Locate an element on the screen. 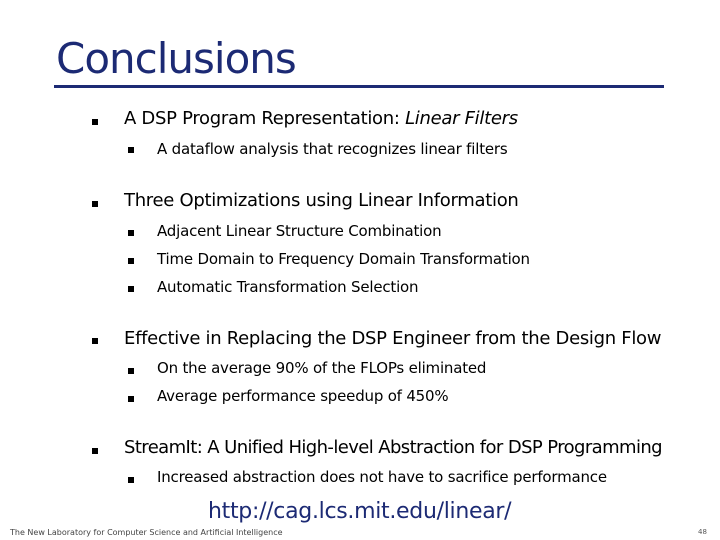 This screenshot has width=720, height=540. bullet-1-emphasis: Linear Filters is located at coordinates (461, 118).